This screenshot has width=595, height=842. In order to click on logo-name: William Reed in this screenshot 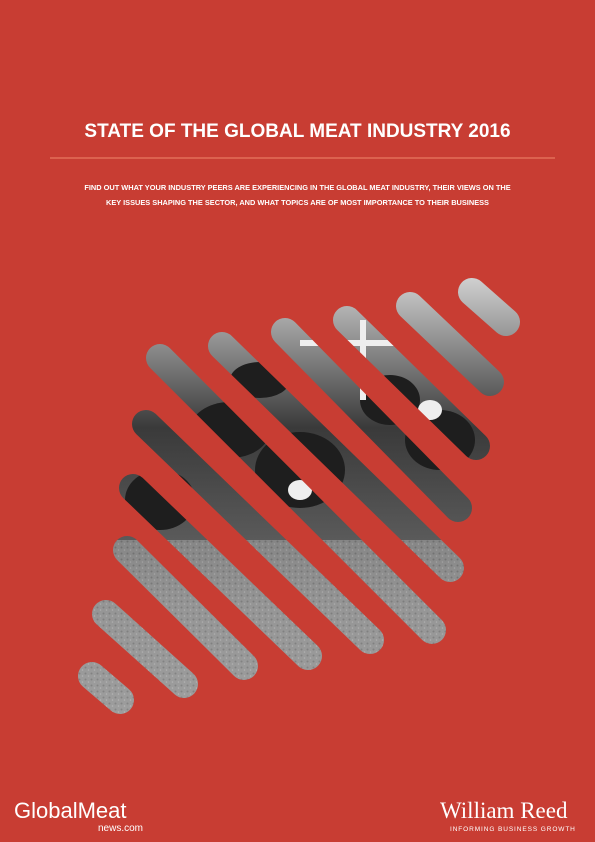, I will do `click(504, 810)`.